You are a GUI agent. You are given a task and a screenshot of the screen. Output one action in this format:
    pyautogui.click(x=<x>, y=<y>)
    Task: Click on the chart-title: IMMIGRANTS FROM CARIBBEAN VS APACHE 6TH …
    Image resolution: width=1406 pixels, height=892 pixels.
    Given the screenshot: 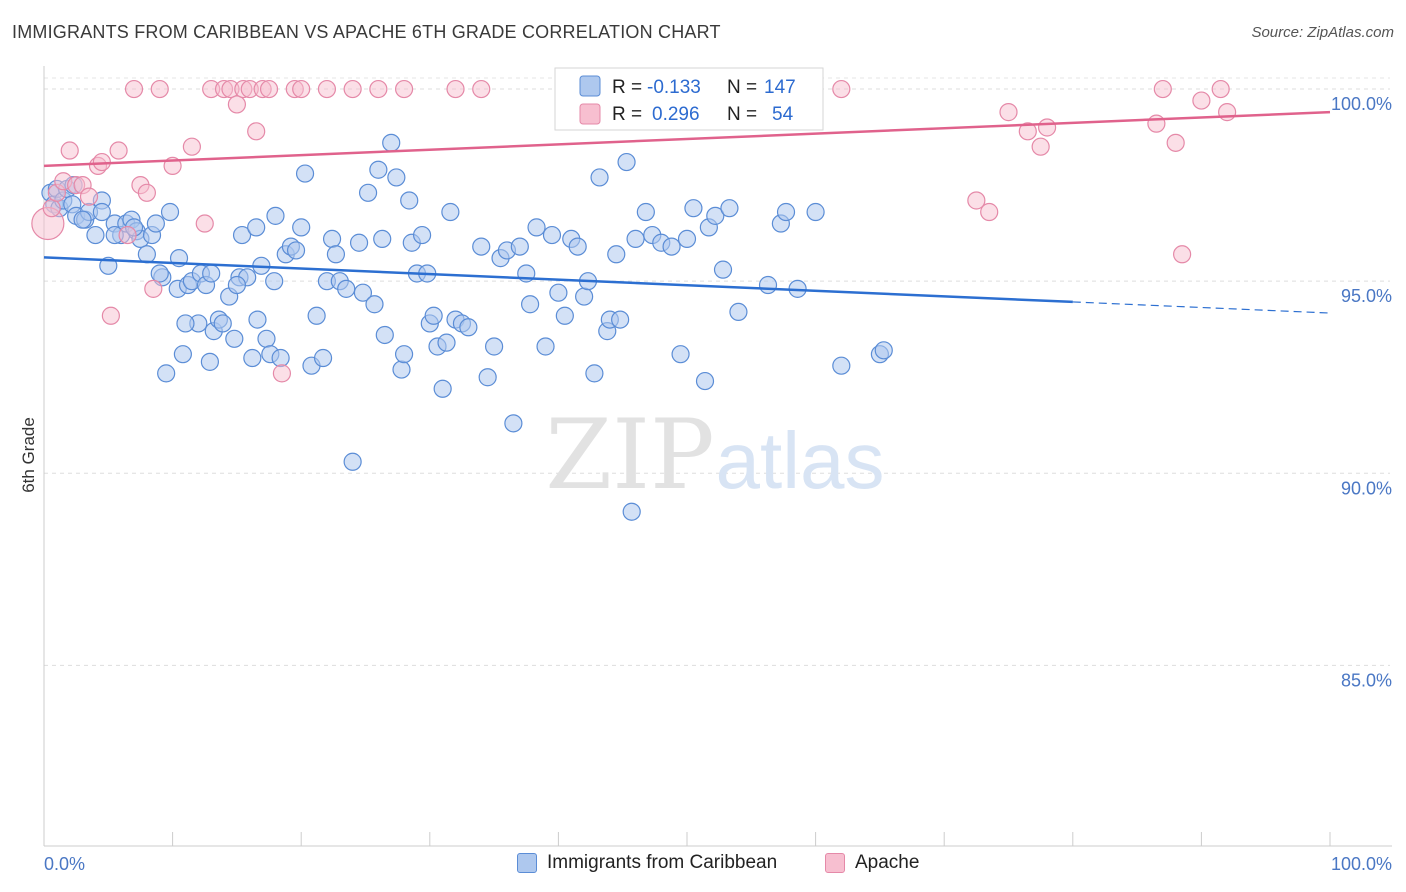 What is the action you would take?
    pyautogui.click(x=366, y=32)
    